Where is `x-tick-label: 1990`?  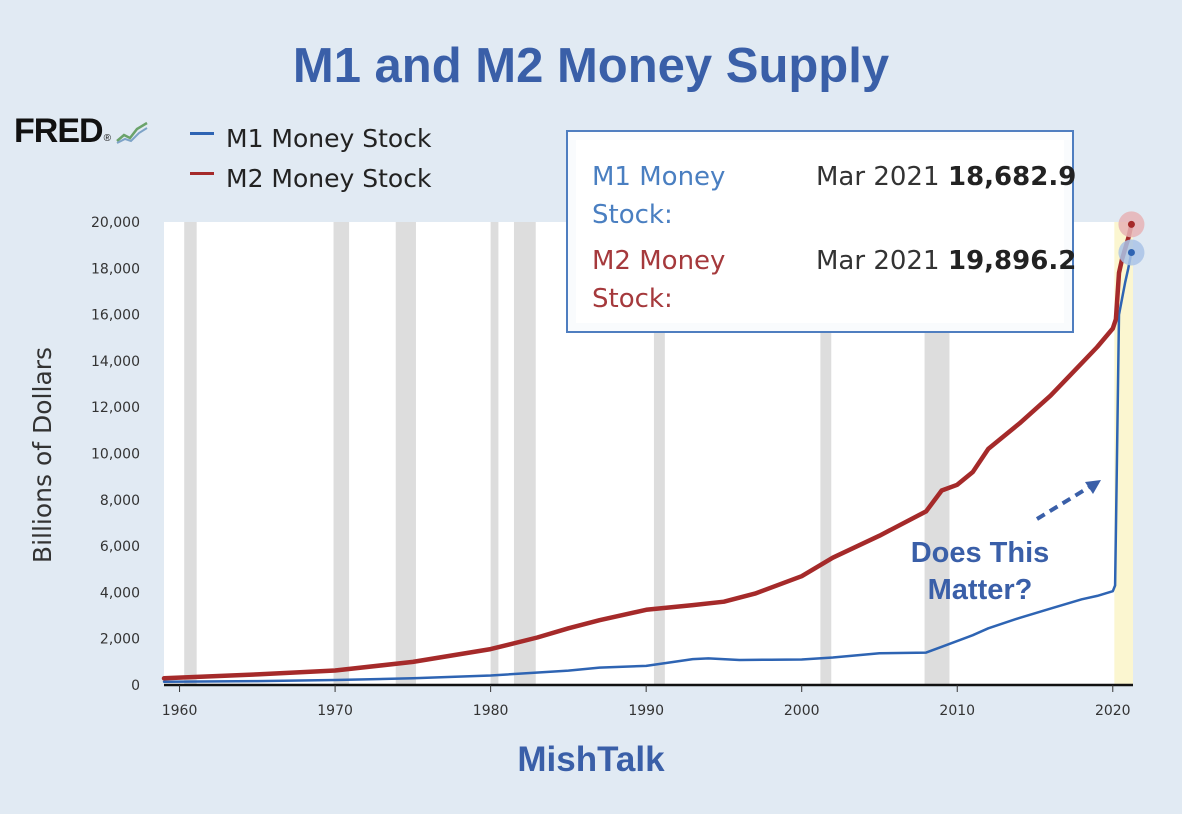
x-tick-label: 1990 is located at coordinates (646, 711).